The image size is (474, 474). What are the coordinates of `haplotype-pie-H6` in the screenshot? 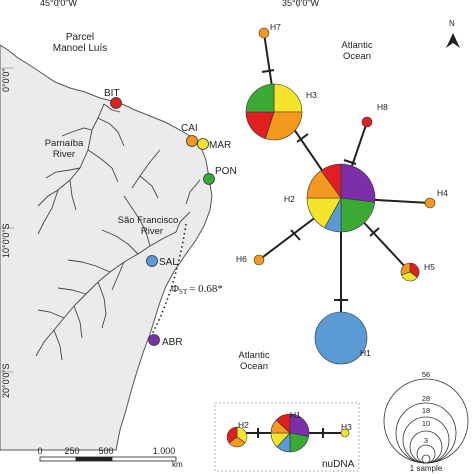 It's located at (259, 260).